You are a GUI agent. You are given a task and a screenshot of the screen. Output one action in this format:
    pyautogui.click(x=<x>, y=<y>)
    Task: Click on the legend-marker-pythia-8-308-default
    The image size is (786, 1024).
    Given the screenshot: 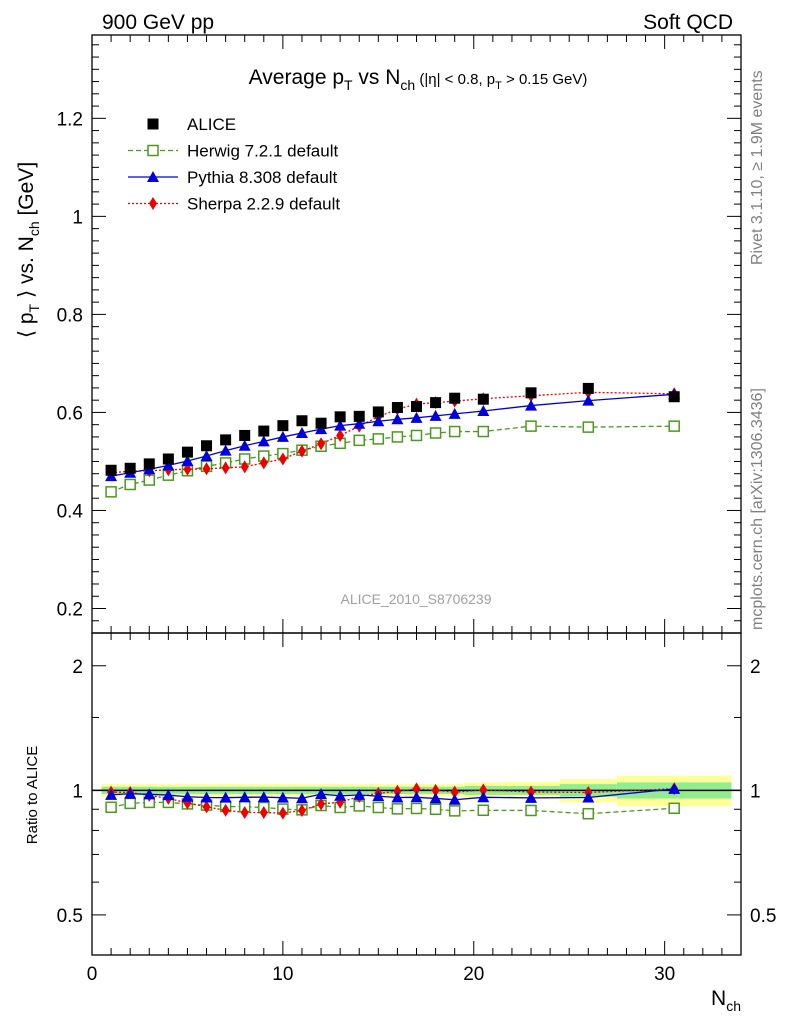 What is the action you would take?
    pyautogui.click(x=153, y=176)
    